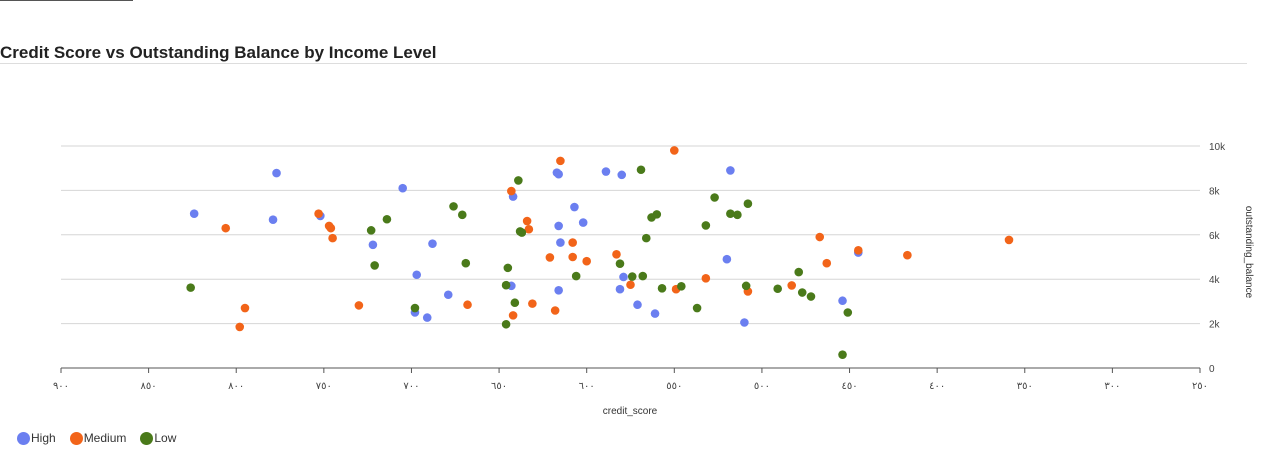 This screenshot has width=1280, height=454. I want to click on legend-item-high: High, so click(36, 438).